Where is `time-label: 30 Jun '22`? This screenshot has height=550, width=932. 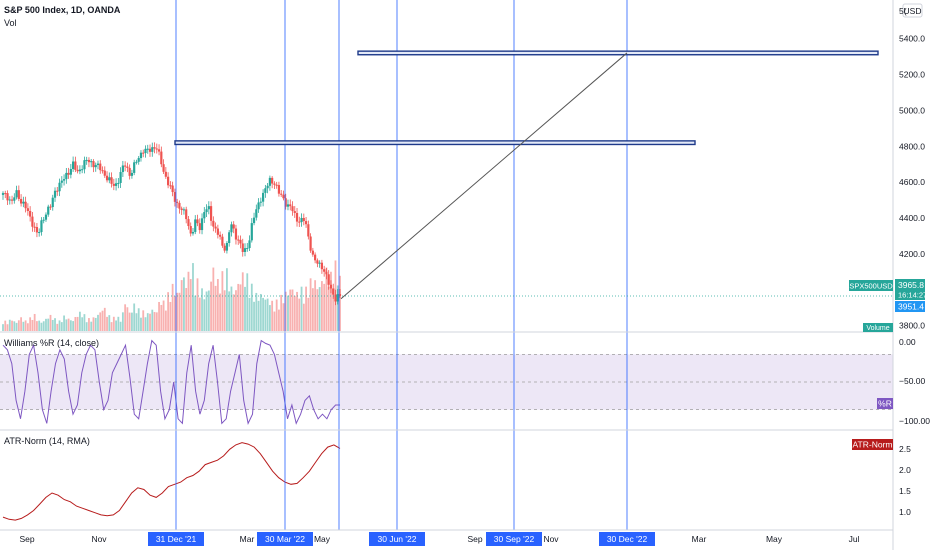 time-label: 30 Jun '22 is located at coordinates (397, 539).